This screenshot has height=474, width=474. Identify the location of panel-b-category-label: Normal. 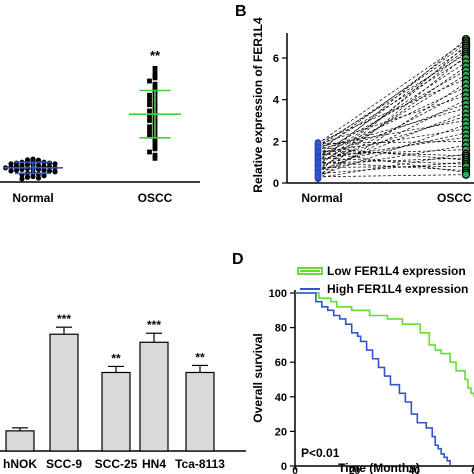
(321, 198).